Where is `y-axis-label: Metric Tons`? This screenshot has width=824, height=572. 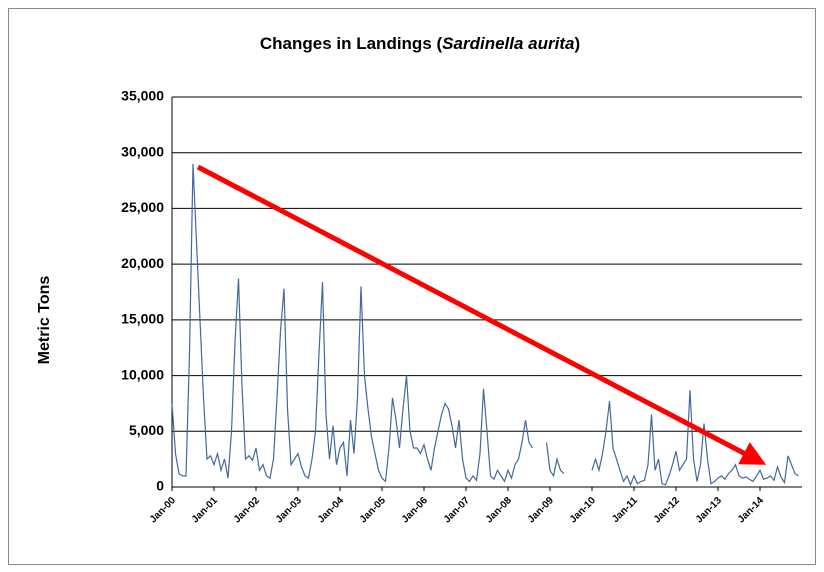 y-axis-label: Metric Tons is located at coordinates (44, 320).